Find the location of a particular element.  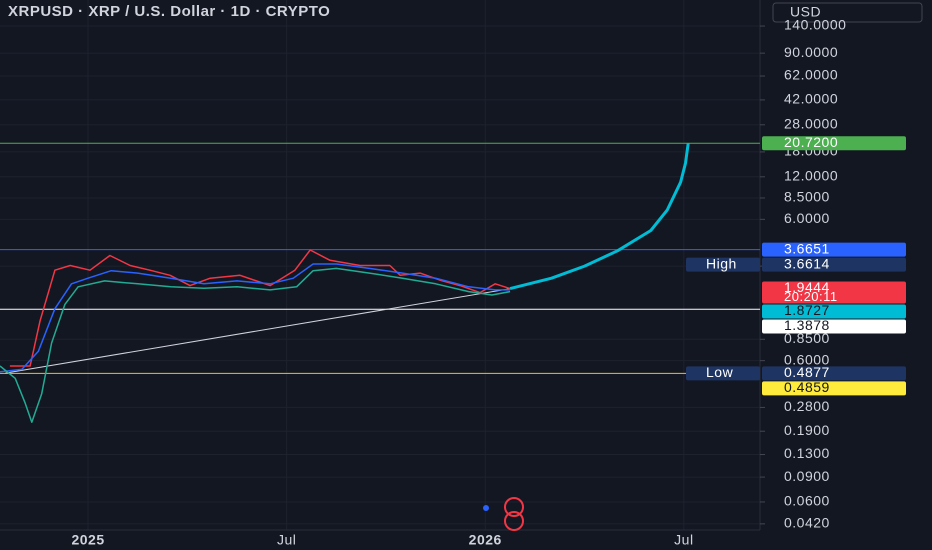

tag-label: High is located at coordinates (721, 263).